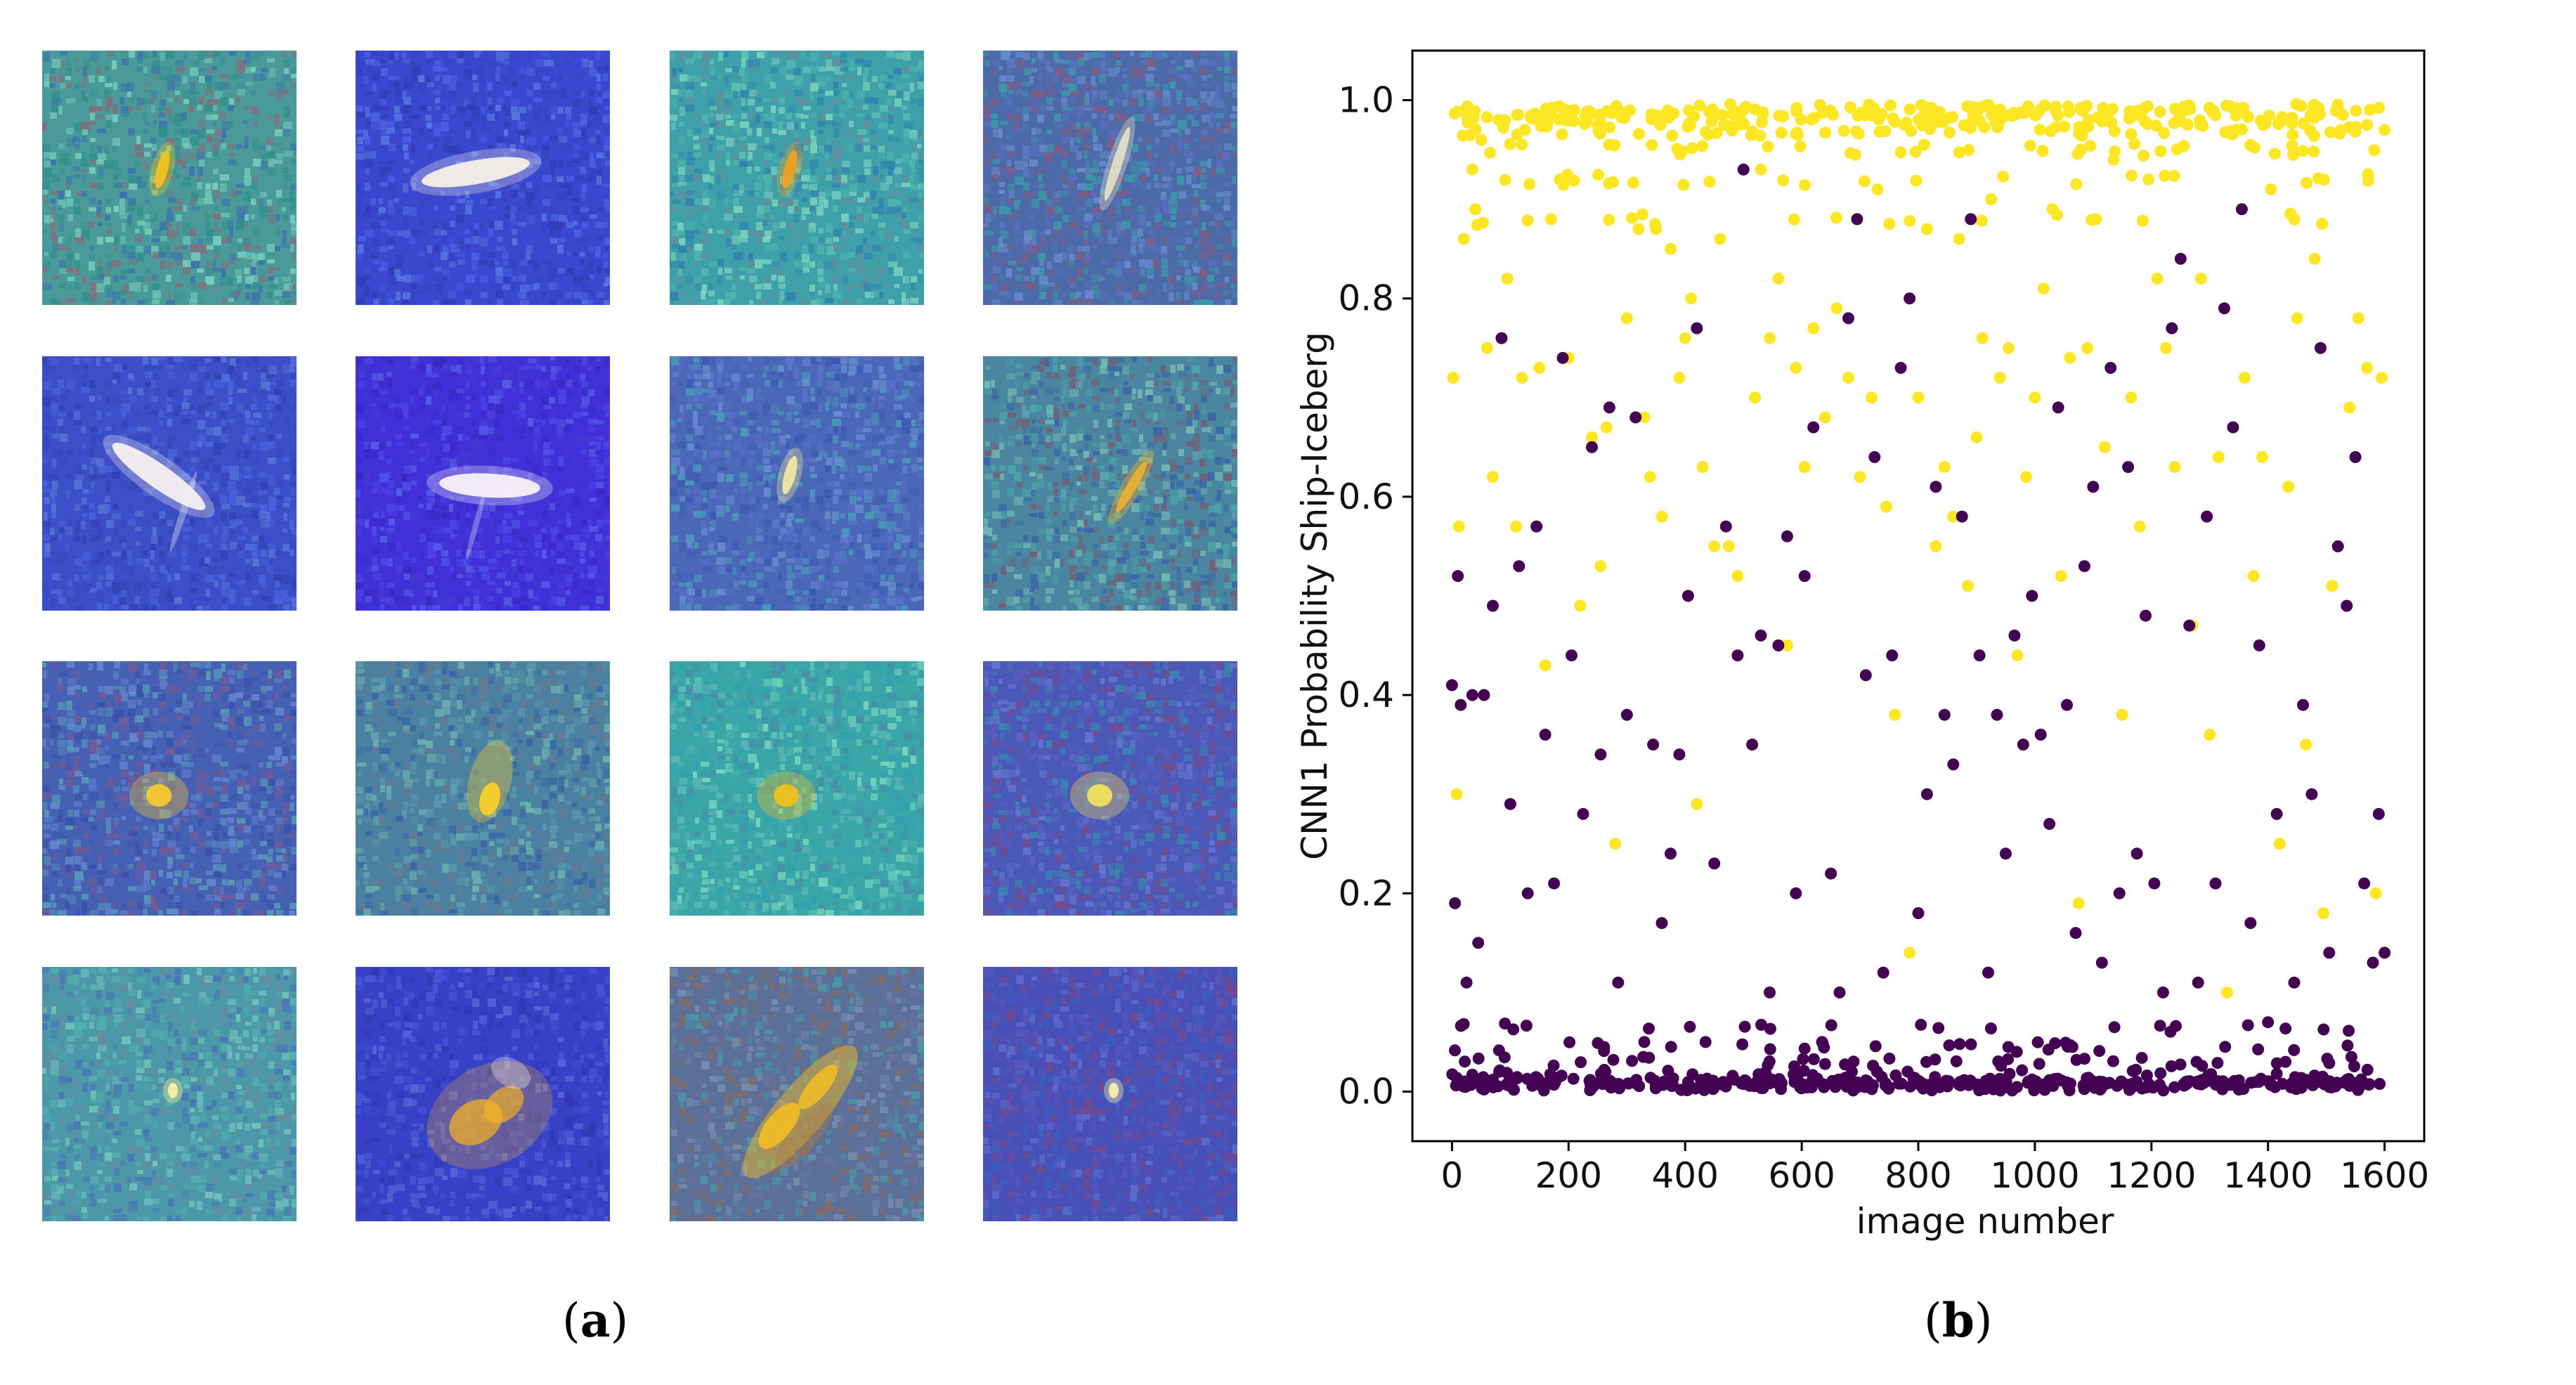 This screenshot has width=2576, height=1385. Describe the element at coordinates (797, 789) in the screenshot. I see `sar-thumbnail-r3c3` at that location.